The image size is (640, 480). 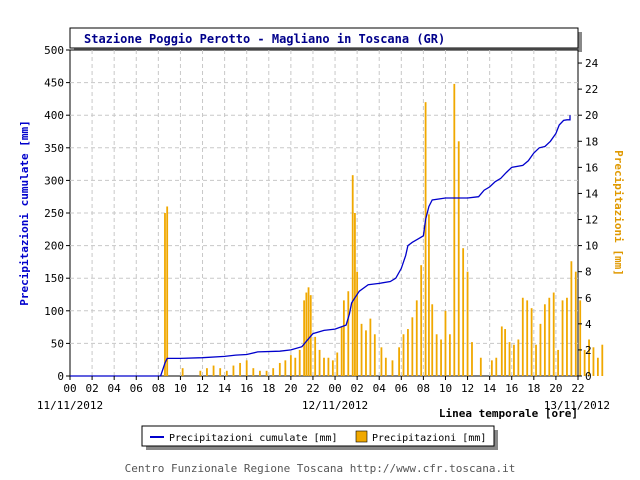 What do you see at coordinates (54, 213) in the screenshot?
I see `y-left-tick-label: 250` at bounding box center [54, 213].